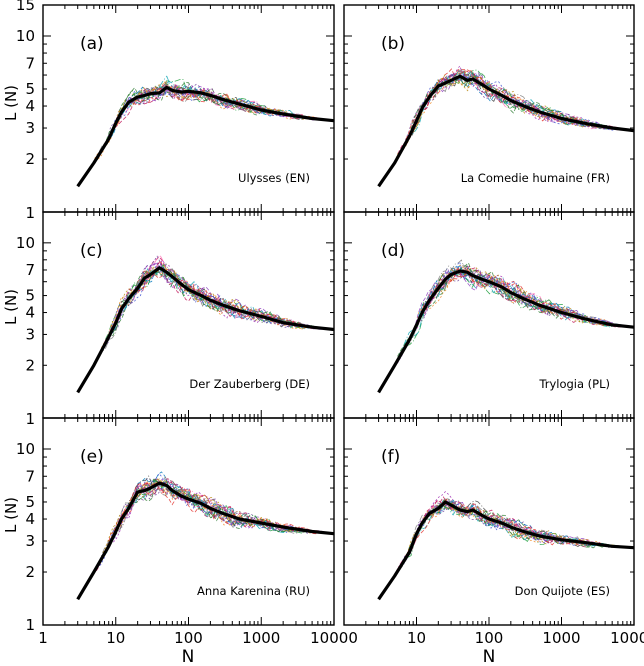  What do you see at coordinates (25, 36) in the screenshot?
I see `y-tick-label: 10` at bounding box center [25, 36].